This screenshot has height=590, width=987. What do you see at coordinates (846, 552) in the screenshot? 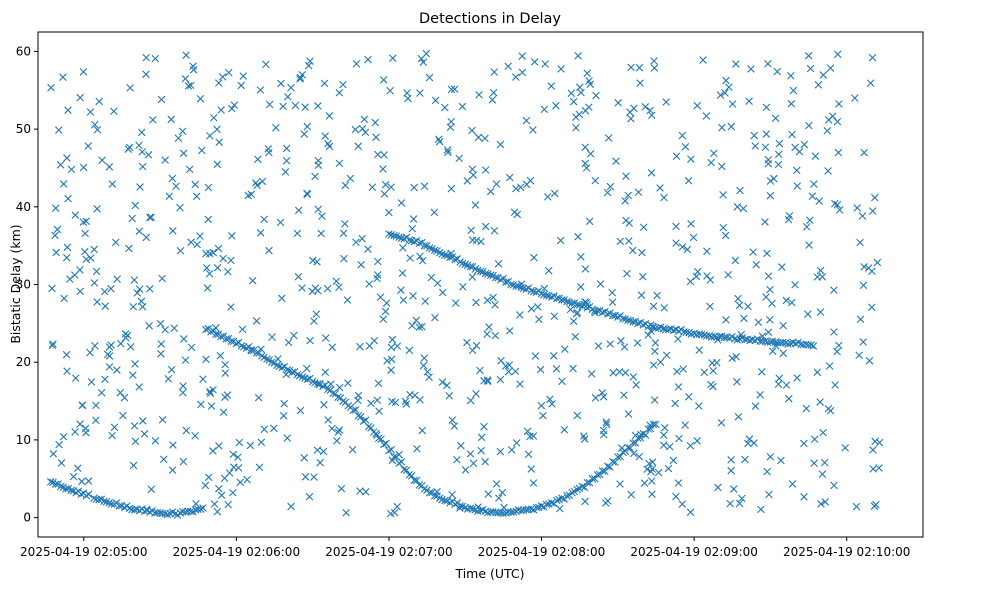
I see `x-tick-label: 2025-04-19 02:10:00` at bounding box center [846, 552].